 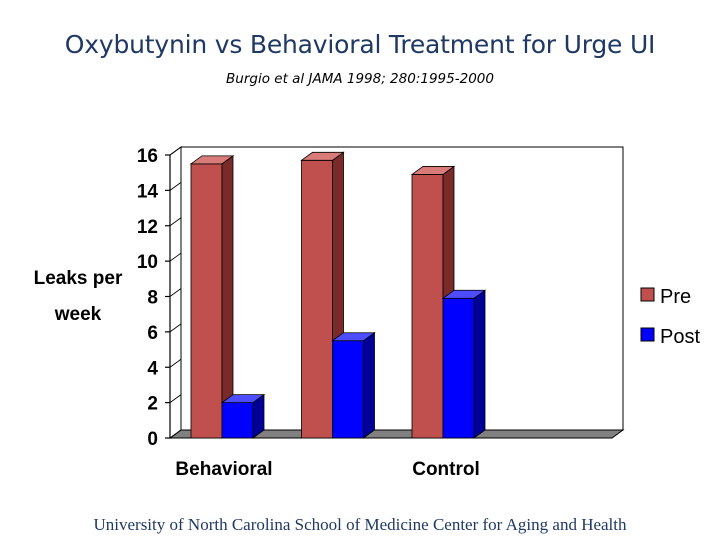 What do you see at coordinates (670, 317) in the screenshot?
I see `legend-layer: Pre Post` at bounding box center [670, 317].